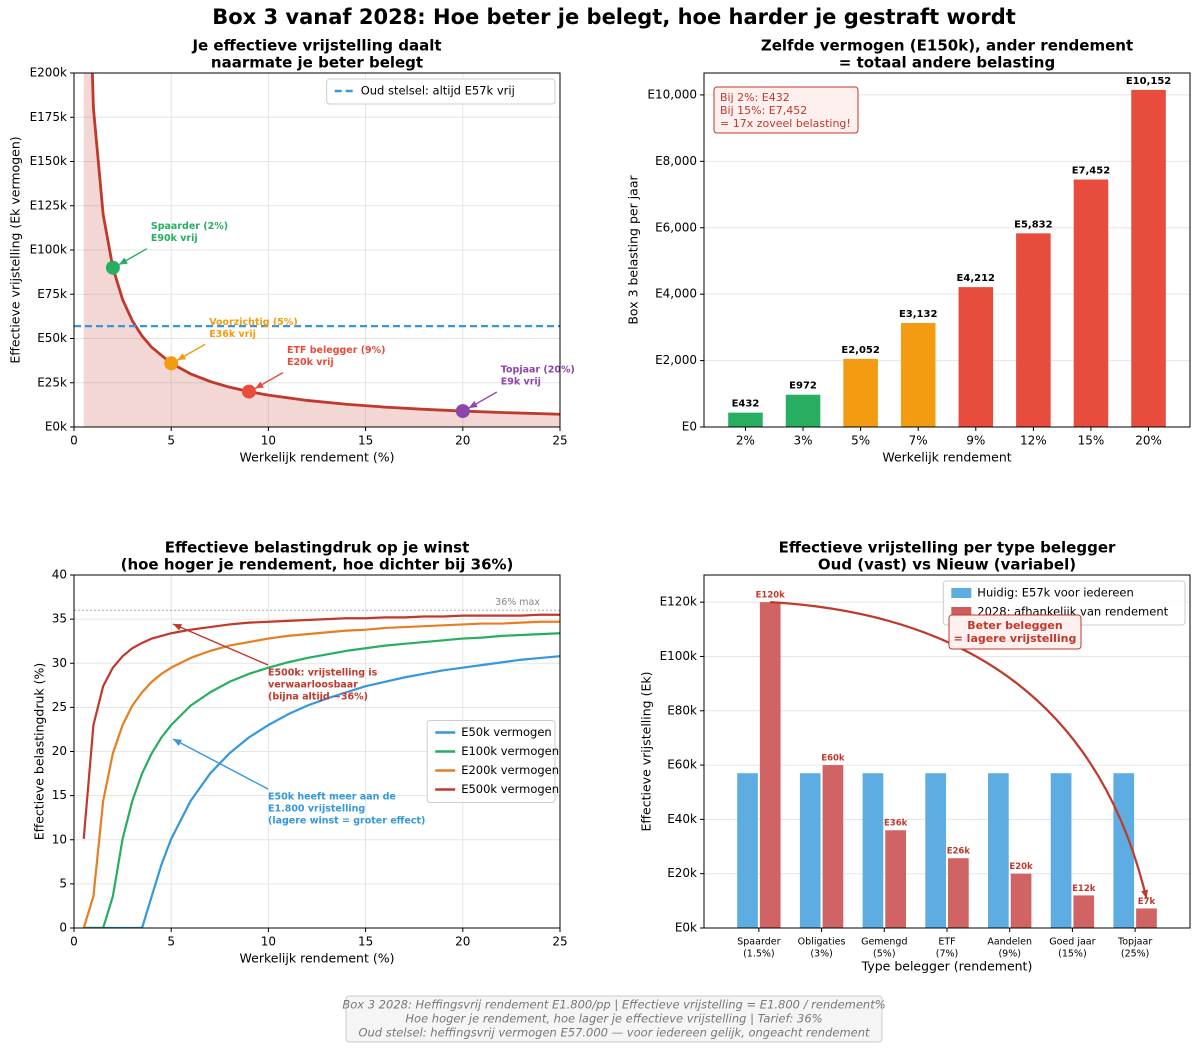  I want to click on annotation: E500k: vrijstelling is, so click(323, 673).